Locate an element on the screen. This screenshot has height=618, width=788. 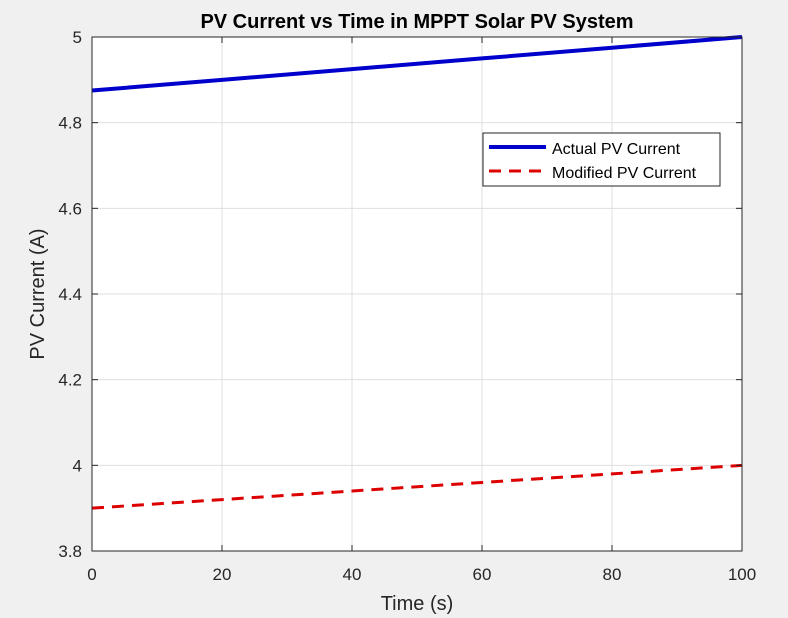
legend-box is located at coordinates (601, 159).